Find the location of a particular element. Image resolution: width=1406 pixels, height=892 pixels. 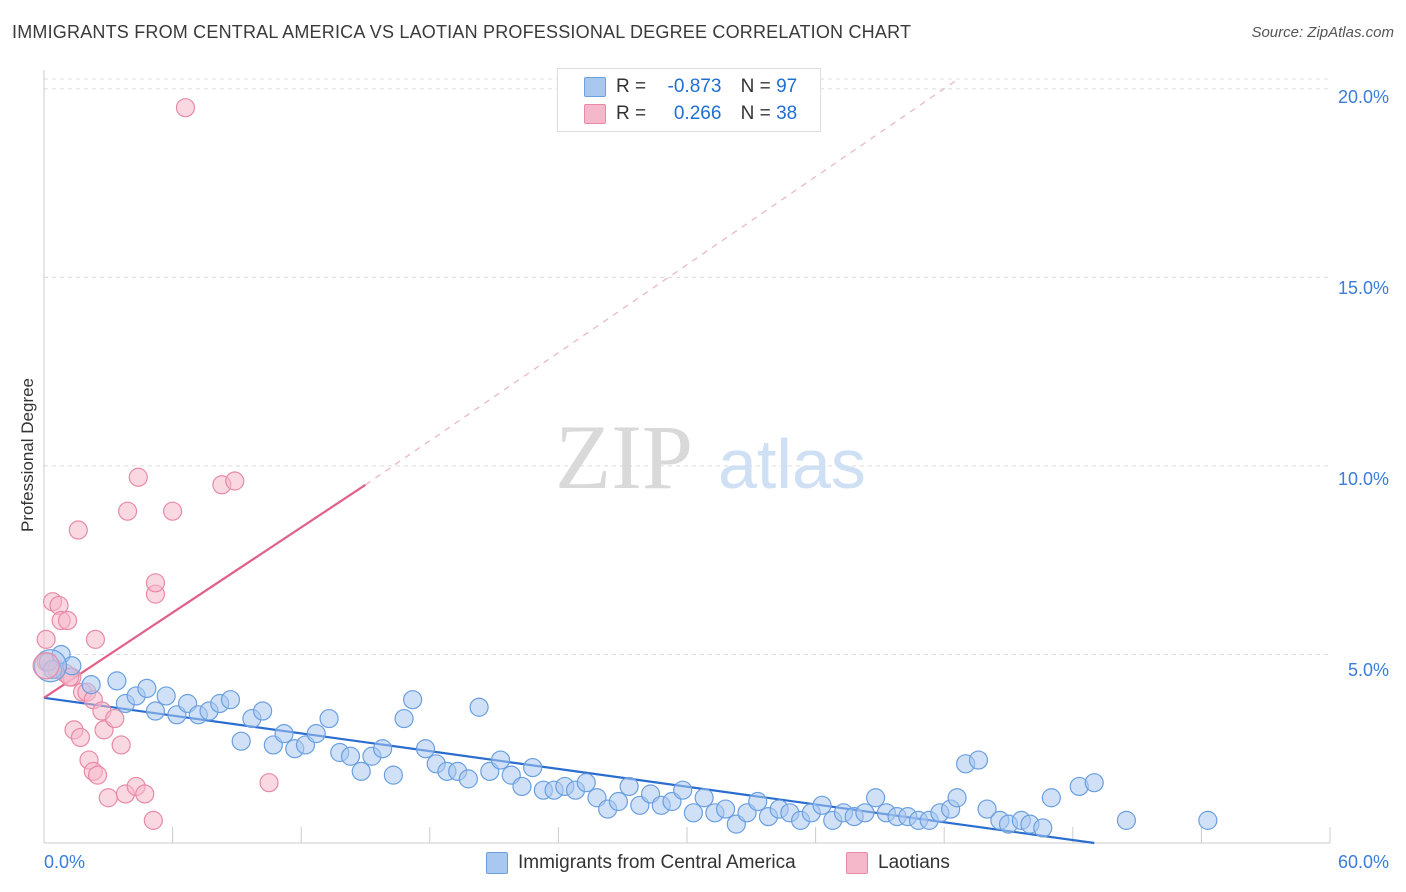

watermark-atlas: atlas is located at coordinates (792, 464).